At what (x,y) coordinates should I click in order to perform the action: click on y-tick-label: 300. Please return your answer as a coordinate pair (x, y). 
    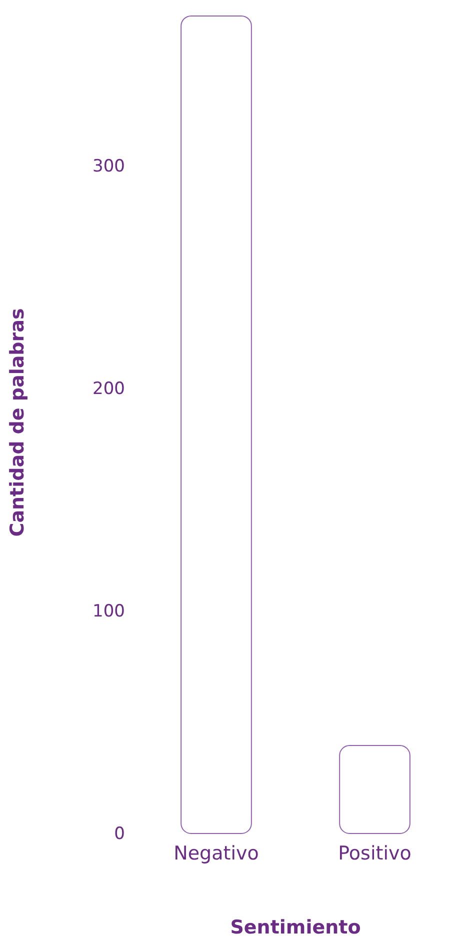
    Looking at the image, I should click on (108, 166).